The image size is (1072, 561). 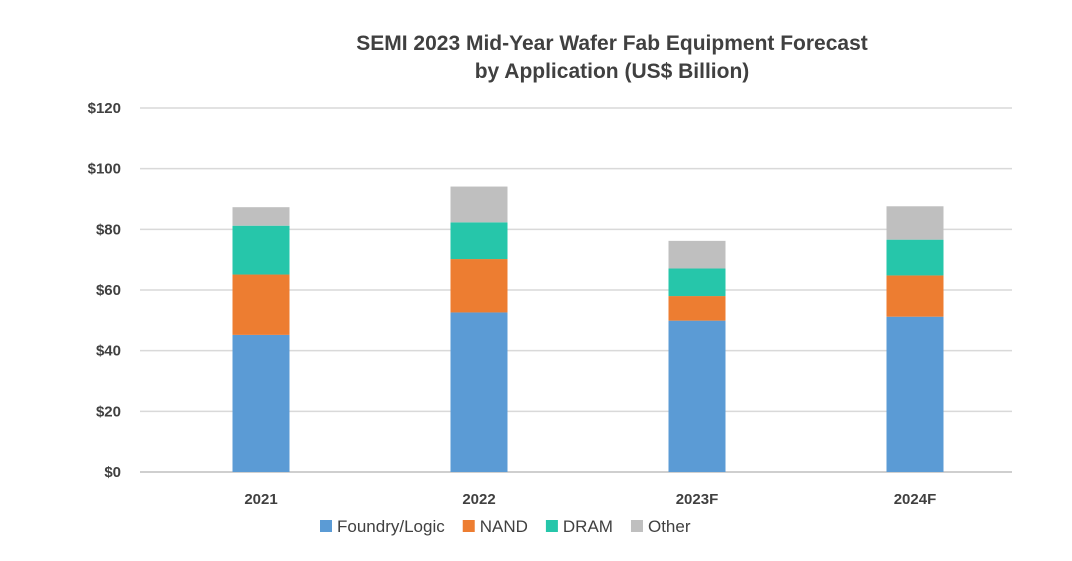 I want to click on x-tick-label: 2022, so click(x=478, y=499).